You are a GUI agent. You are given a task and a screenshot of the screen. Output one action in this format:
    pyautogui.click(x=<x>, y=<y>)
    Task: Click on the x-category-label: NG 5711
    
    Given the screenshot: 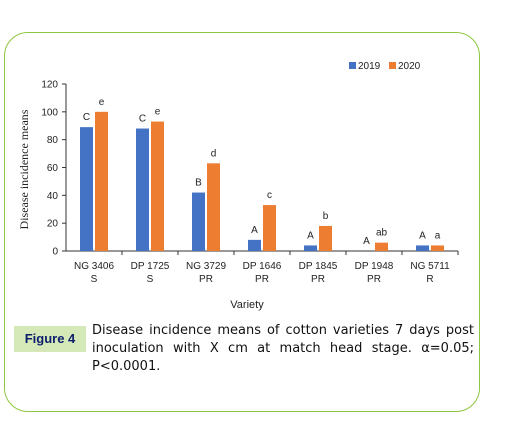 What is the action you would take?
    pyautogui.click(x=430, y=266)
    